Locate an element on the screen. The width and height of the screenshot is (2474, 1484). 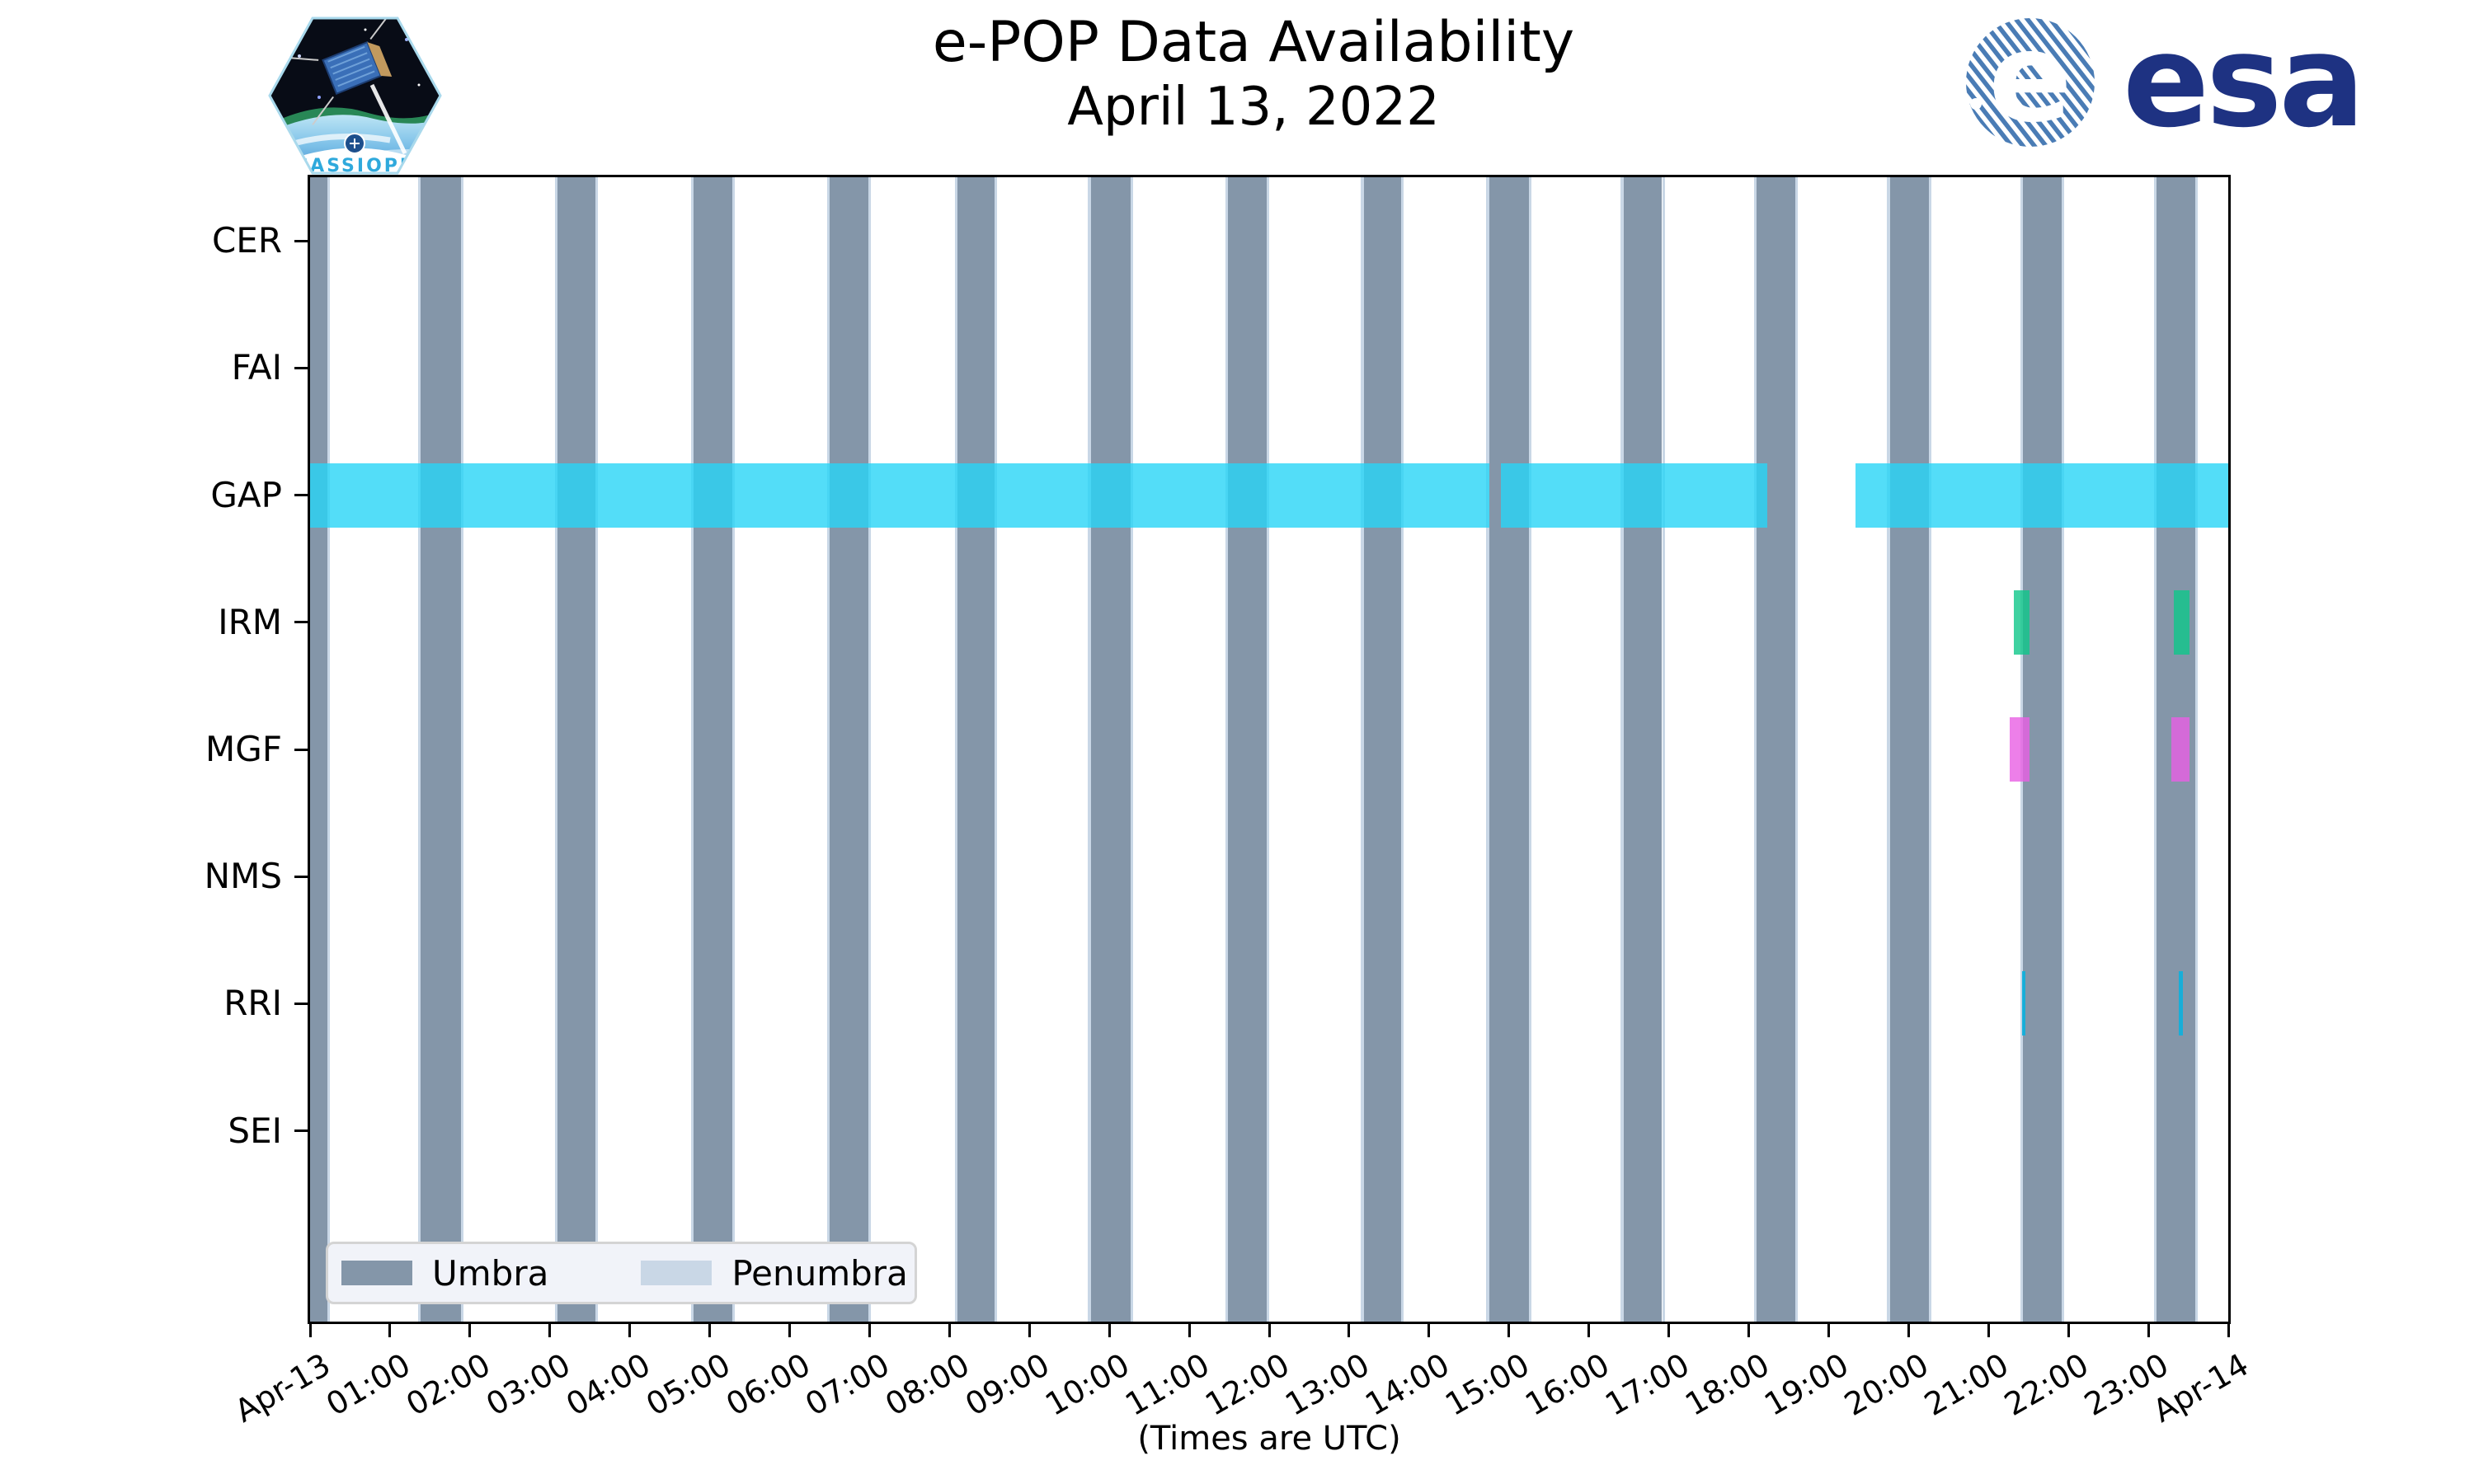
x-axis-caption: (Times are UTC) is located at coordinates (1269, 1439).